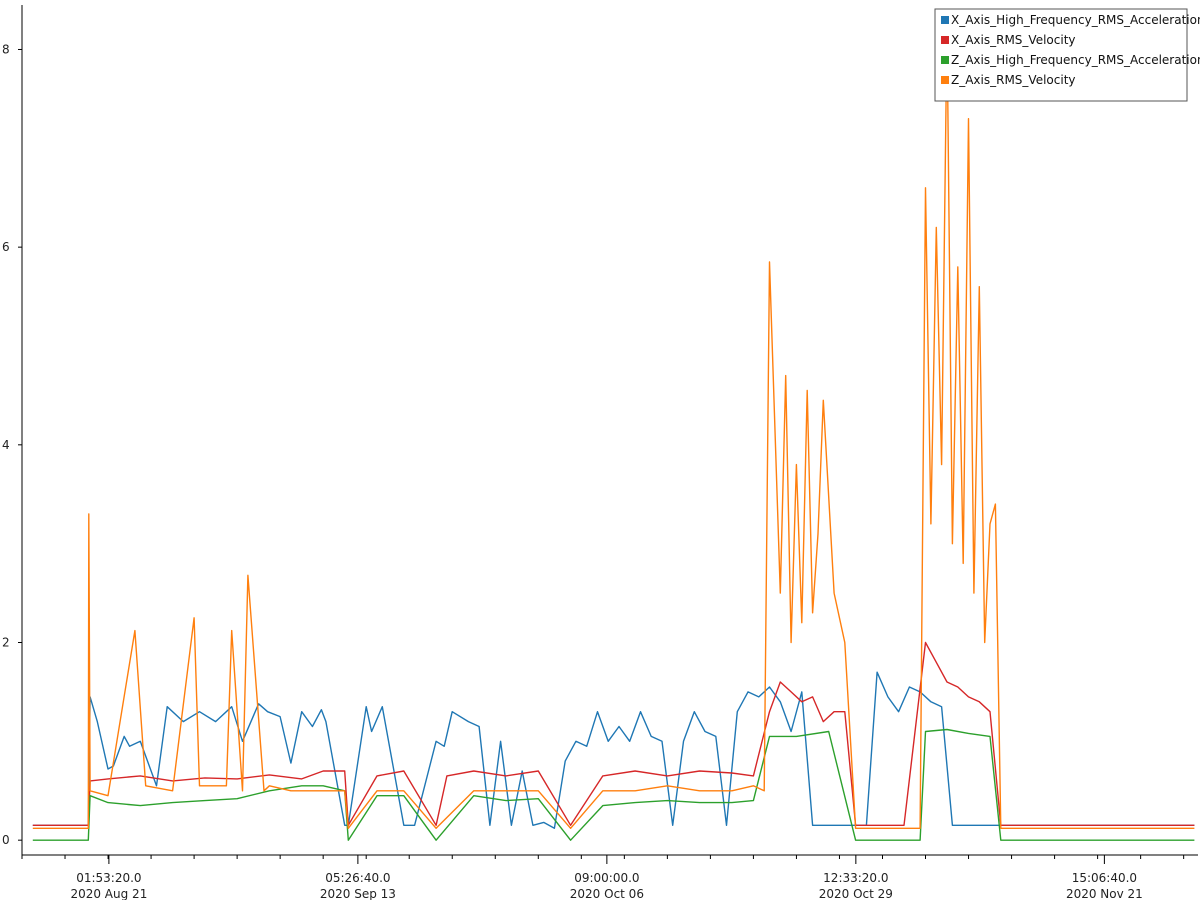 Image resolution: width=1200 pixels, height=900 pixels. Describe the element at coordinates (1104, 893) in the screenshot. I see `x-tick-label-date: 2020 Nov 21` at that location.